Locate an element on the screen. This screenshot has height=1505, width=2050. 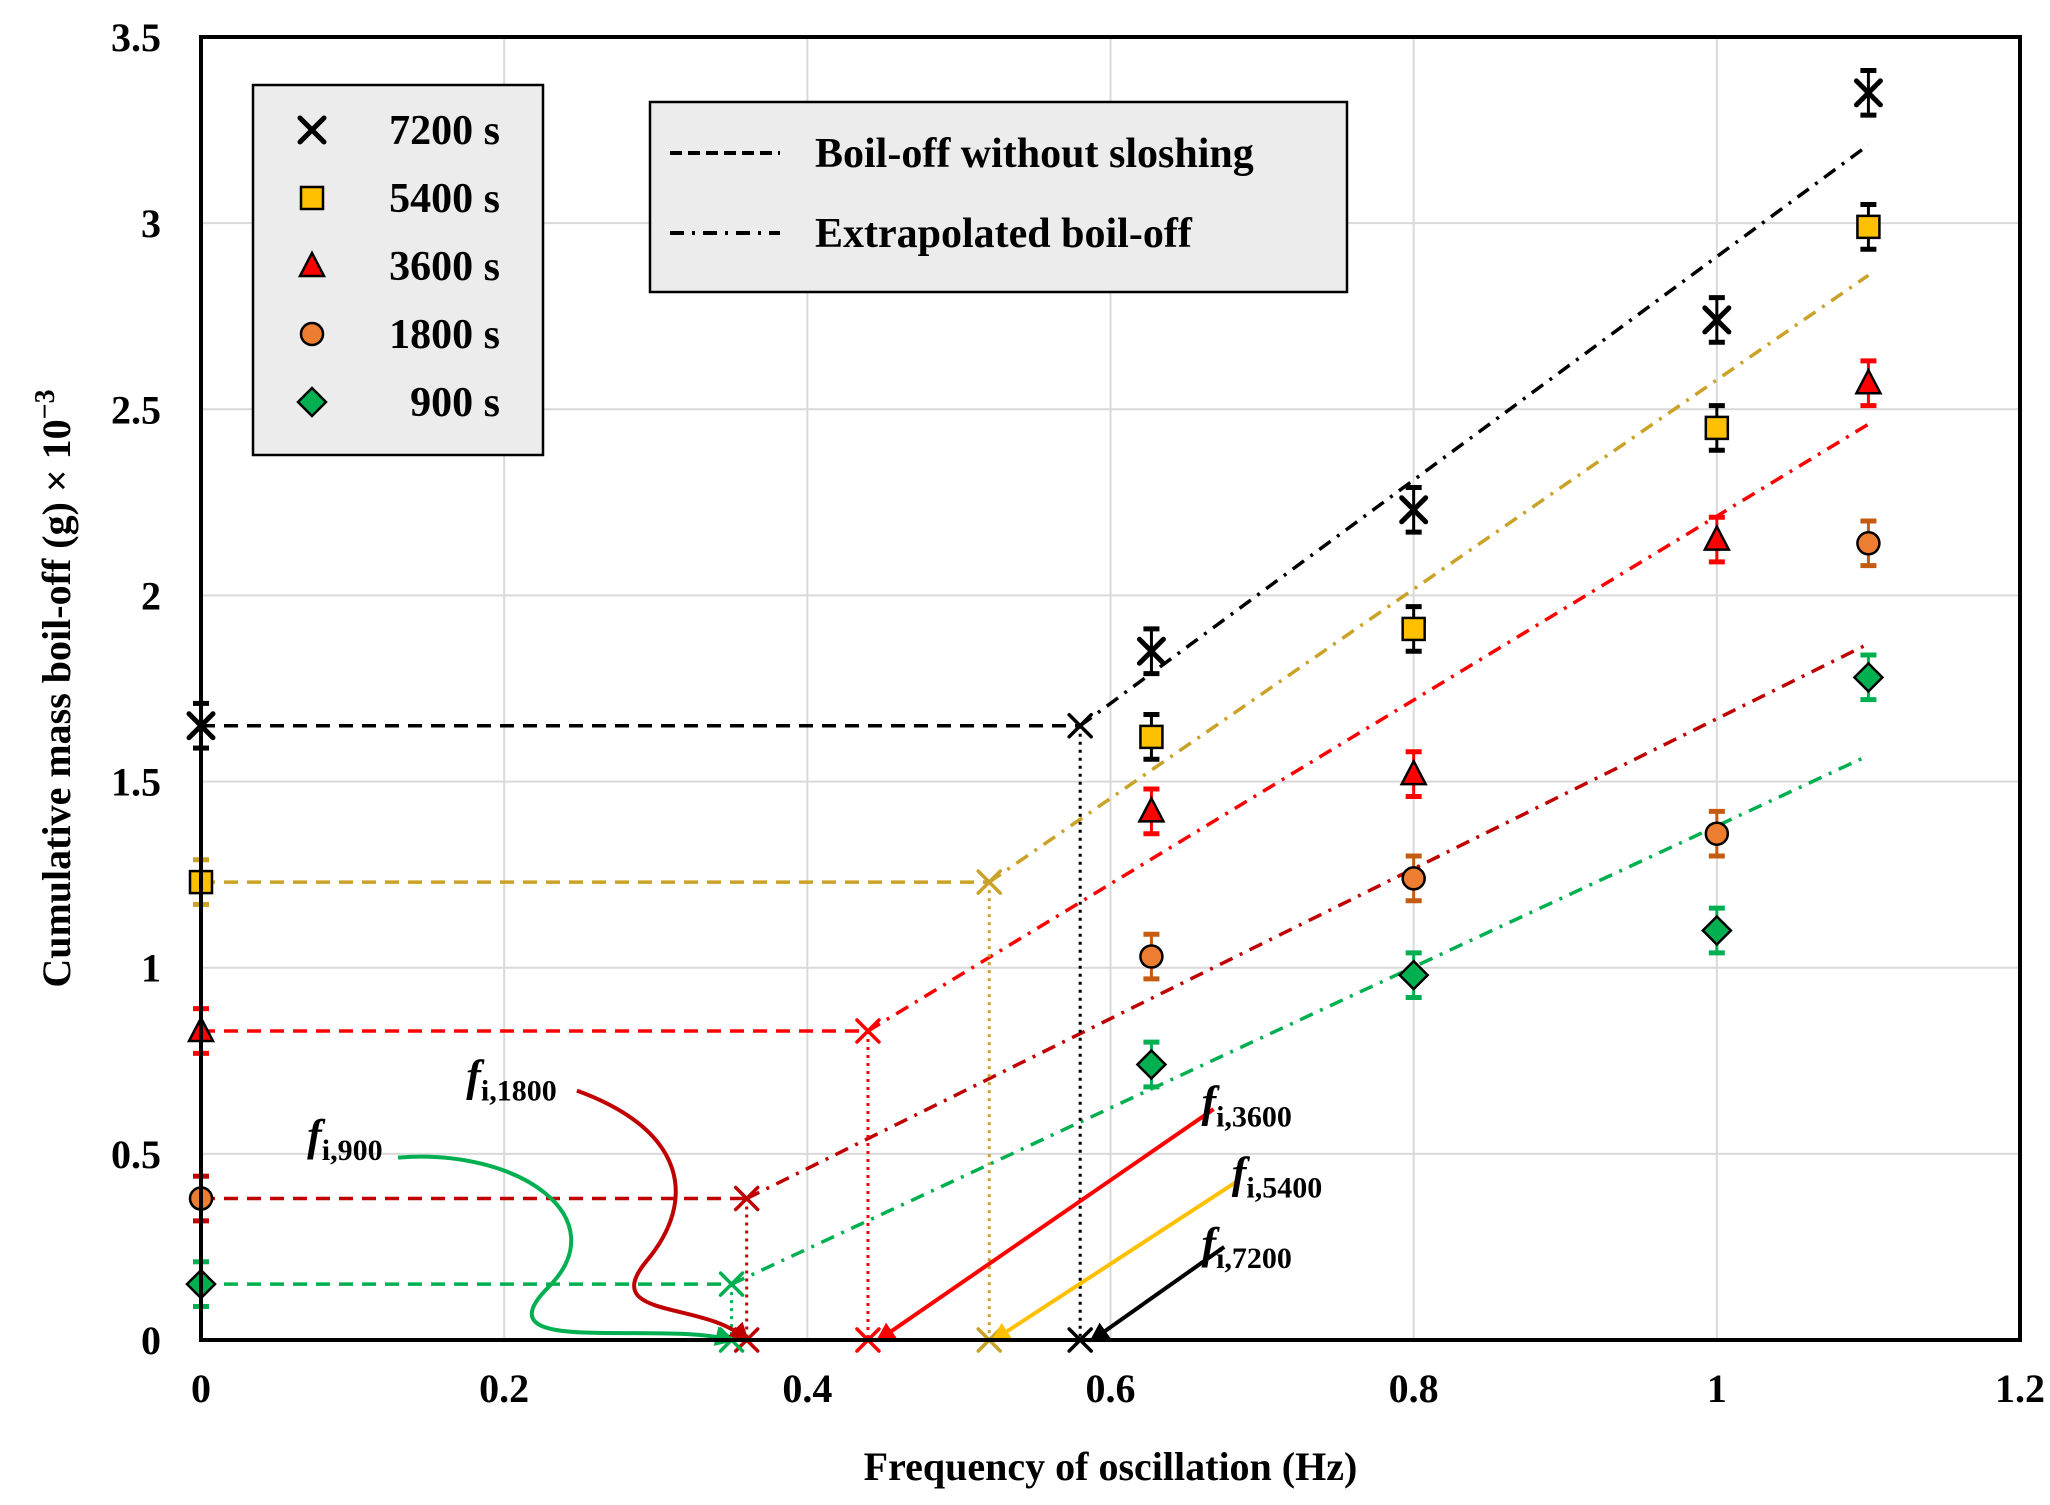
x-tick-label: 0 is located at coordinates (201, 1388).